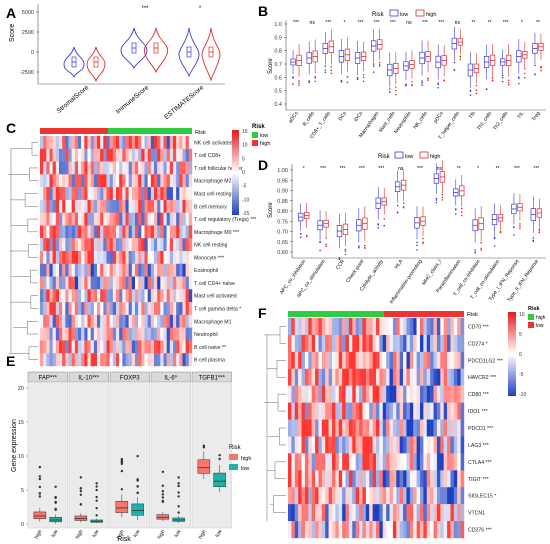 The width and height of the screenshot is (550, 544). Describe the element at coordinates (361, 23) in the screenshot. I see `sig-mark: ***` at that location.